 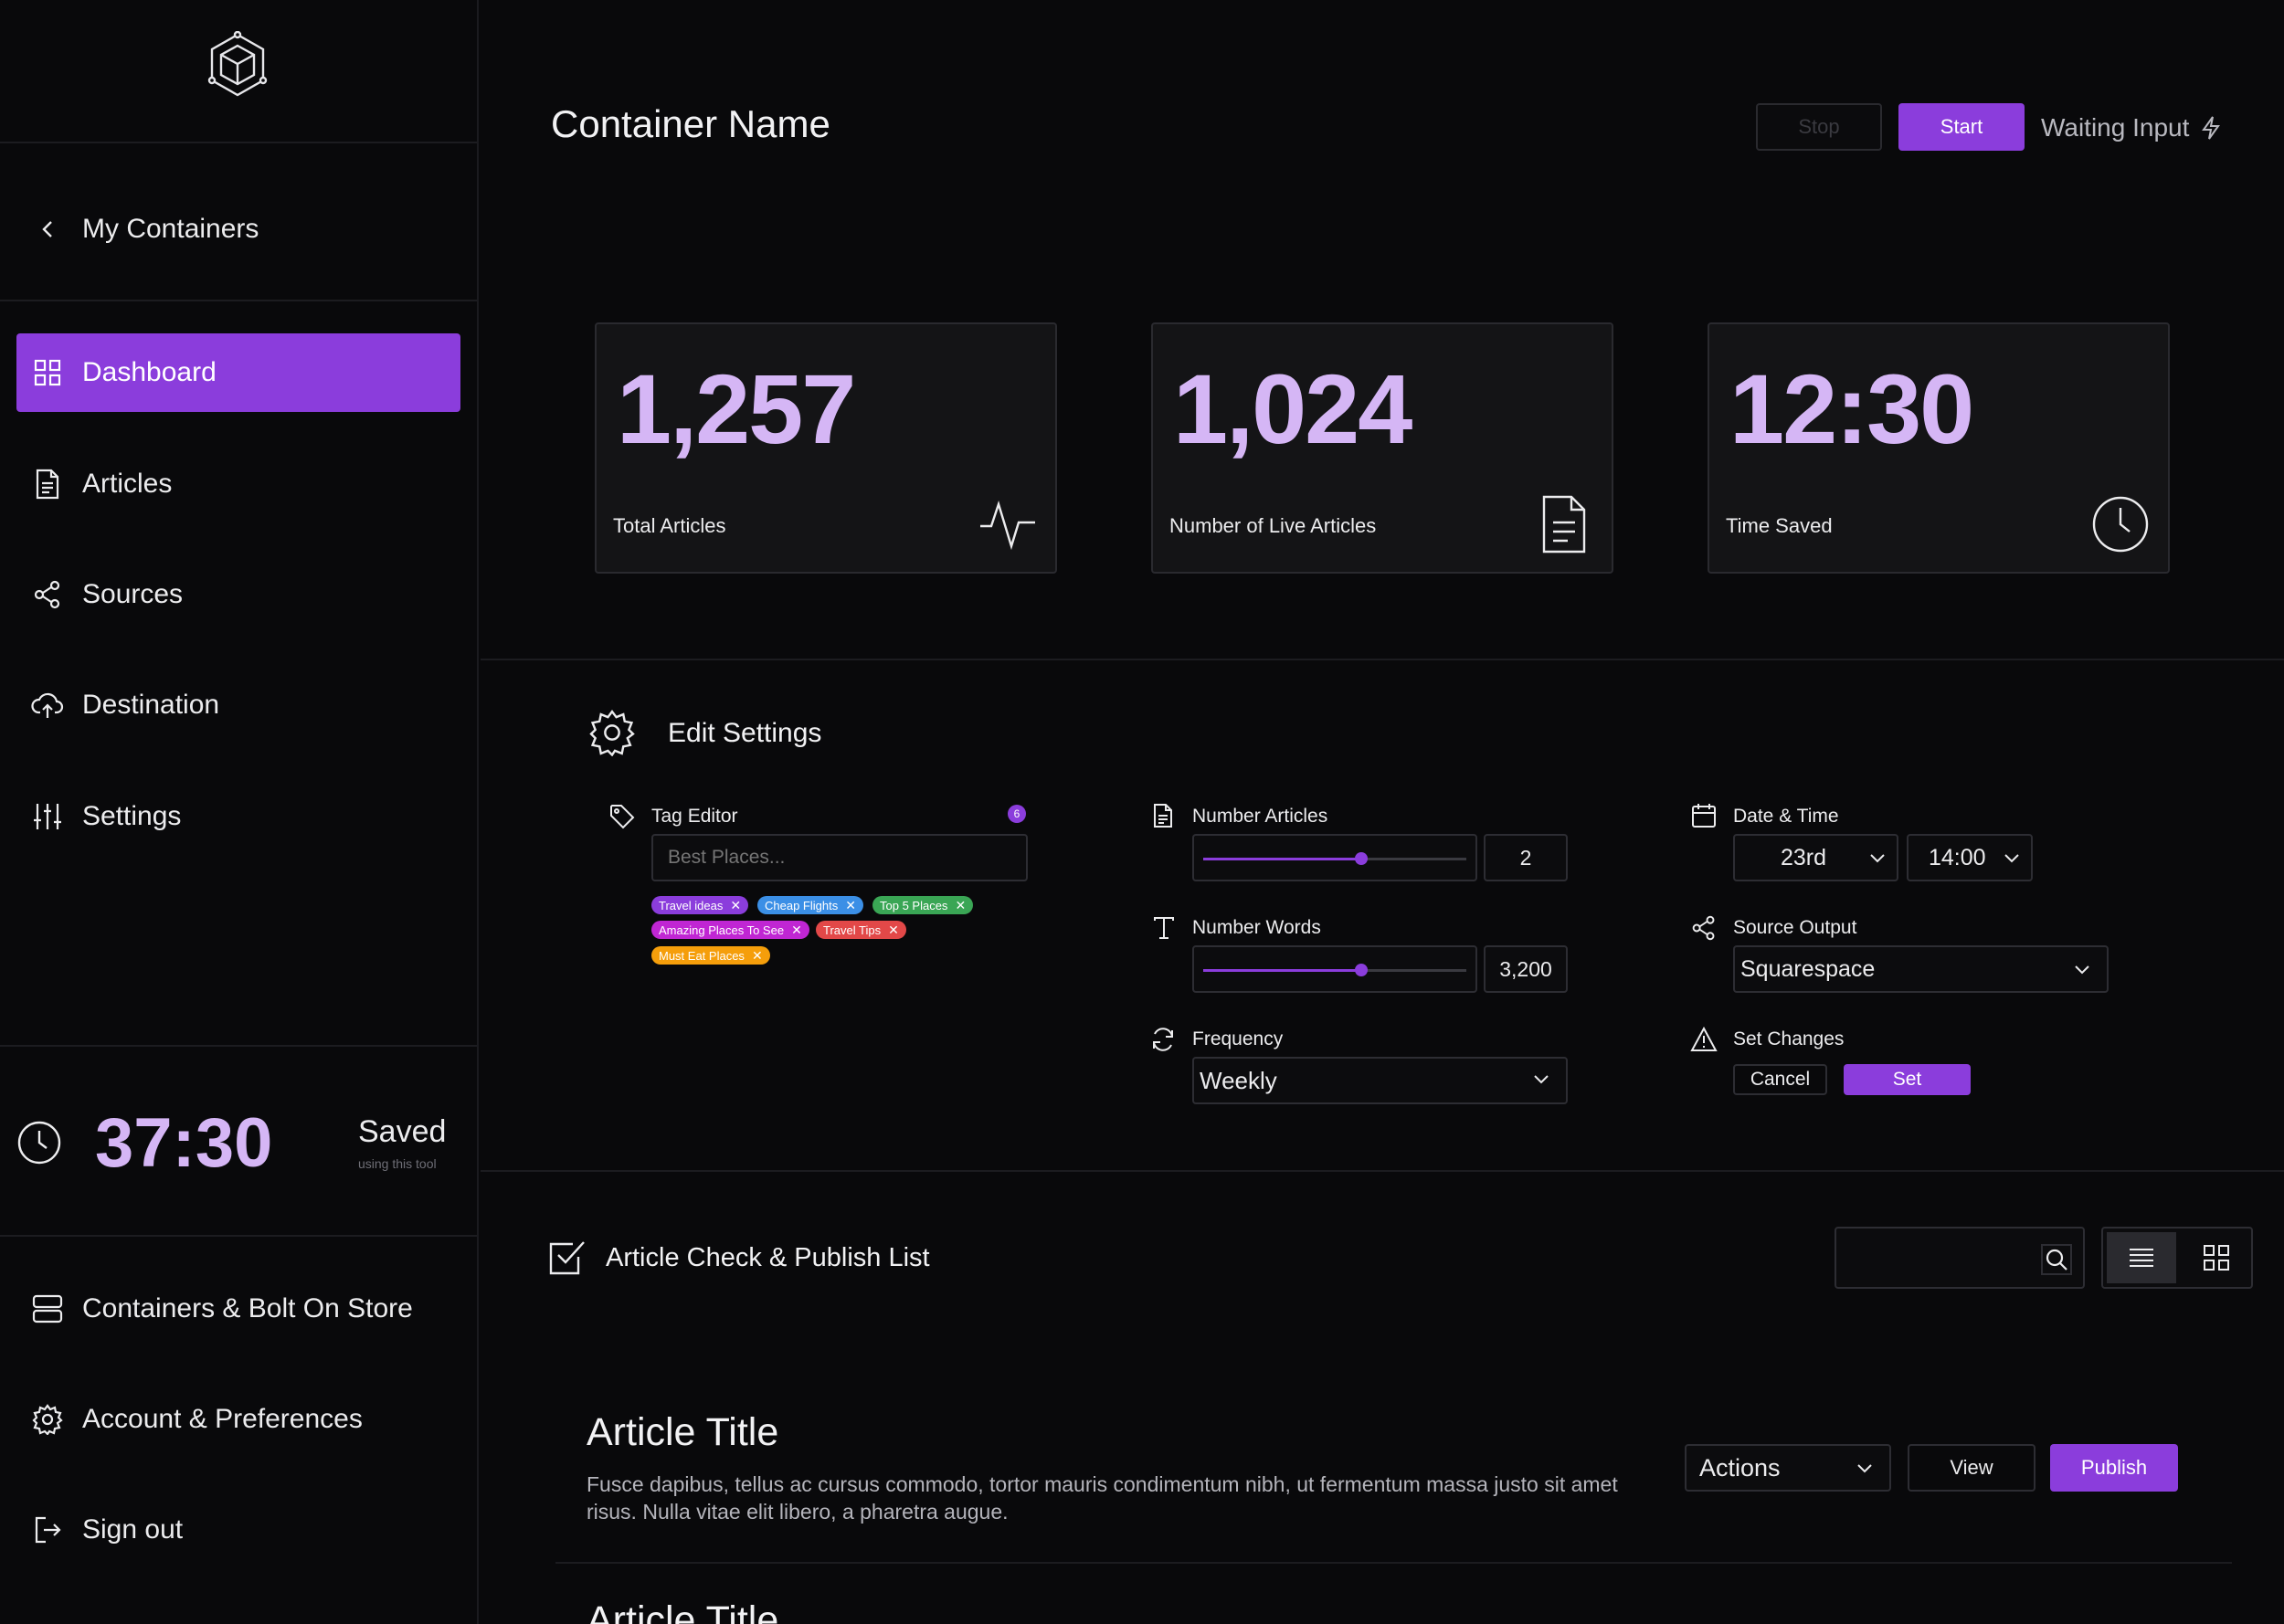 I want to click on tag-chip: Must Eat Places ✕, so click(x=710, y=956).